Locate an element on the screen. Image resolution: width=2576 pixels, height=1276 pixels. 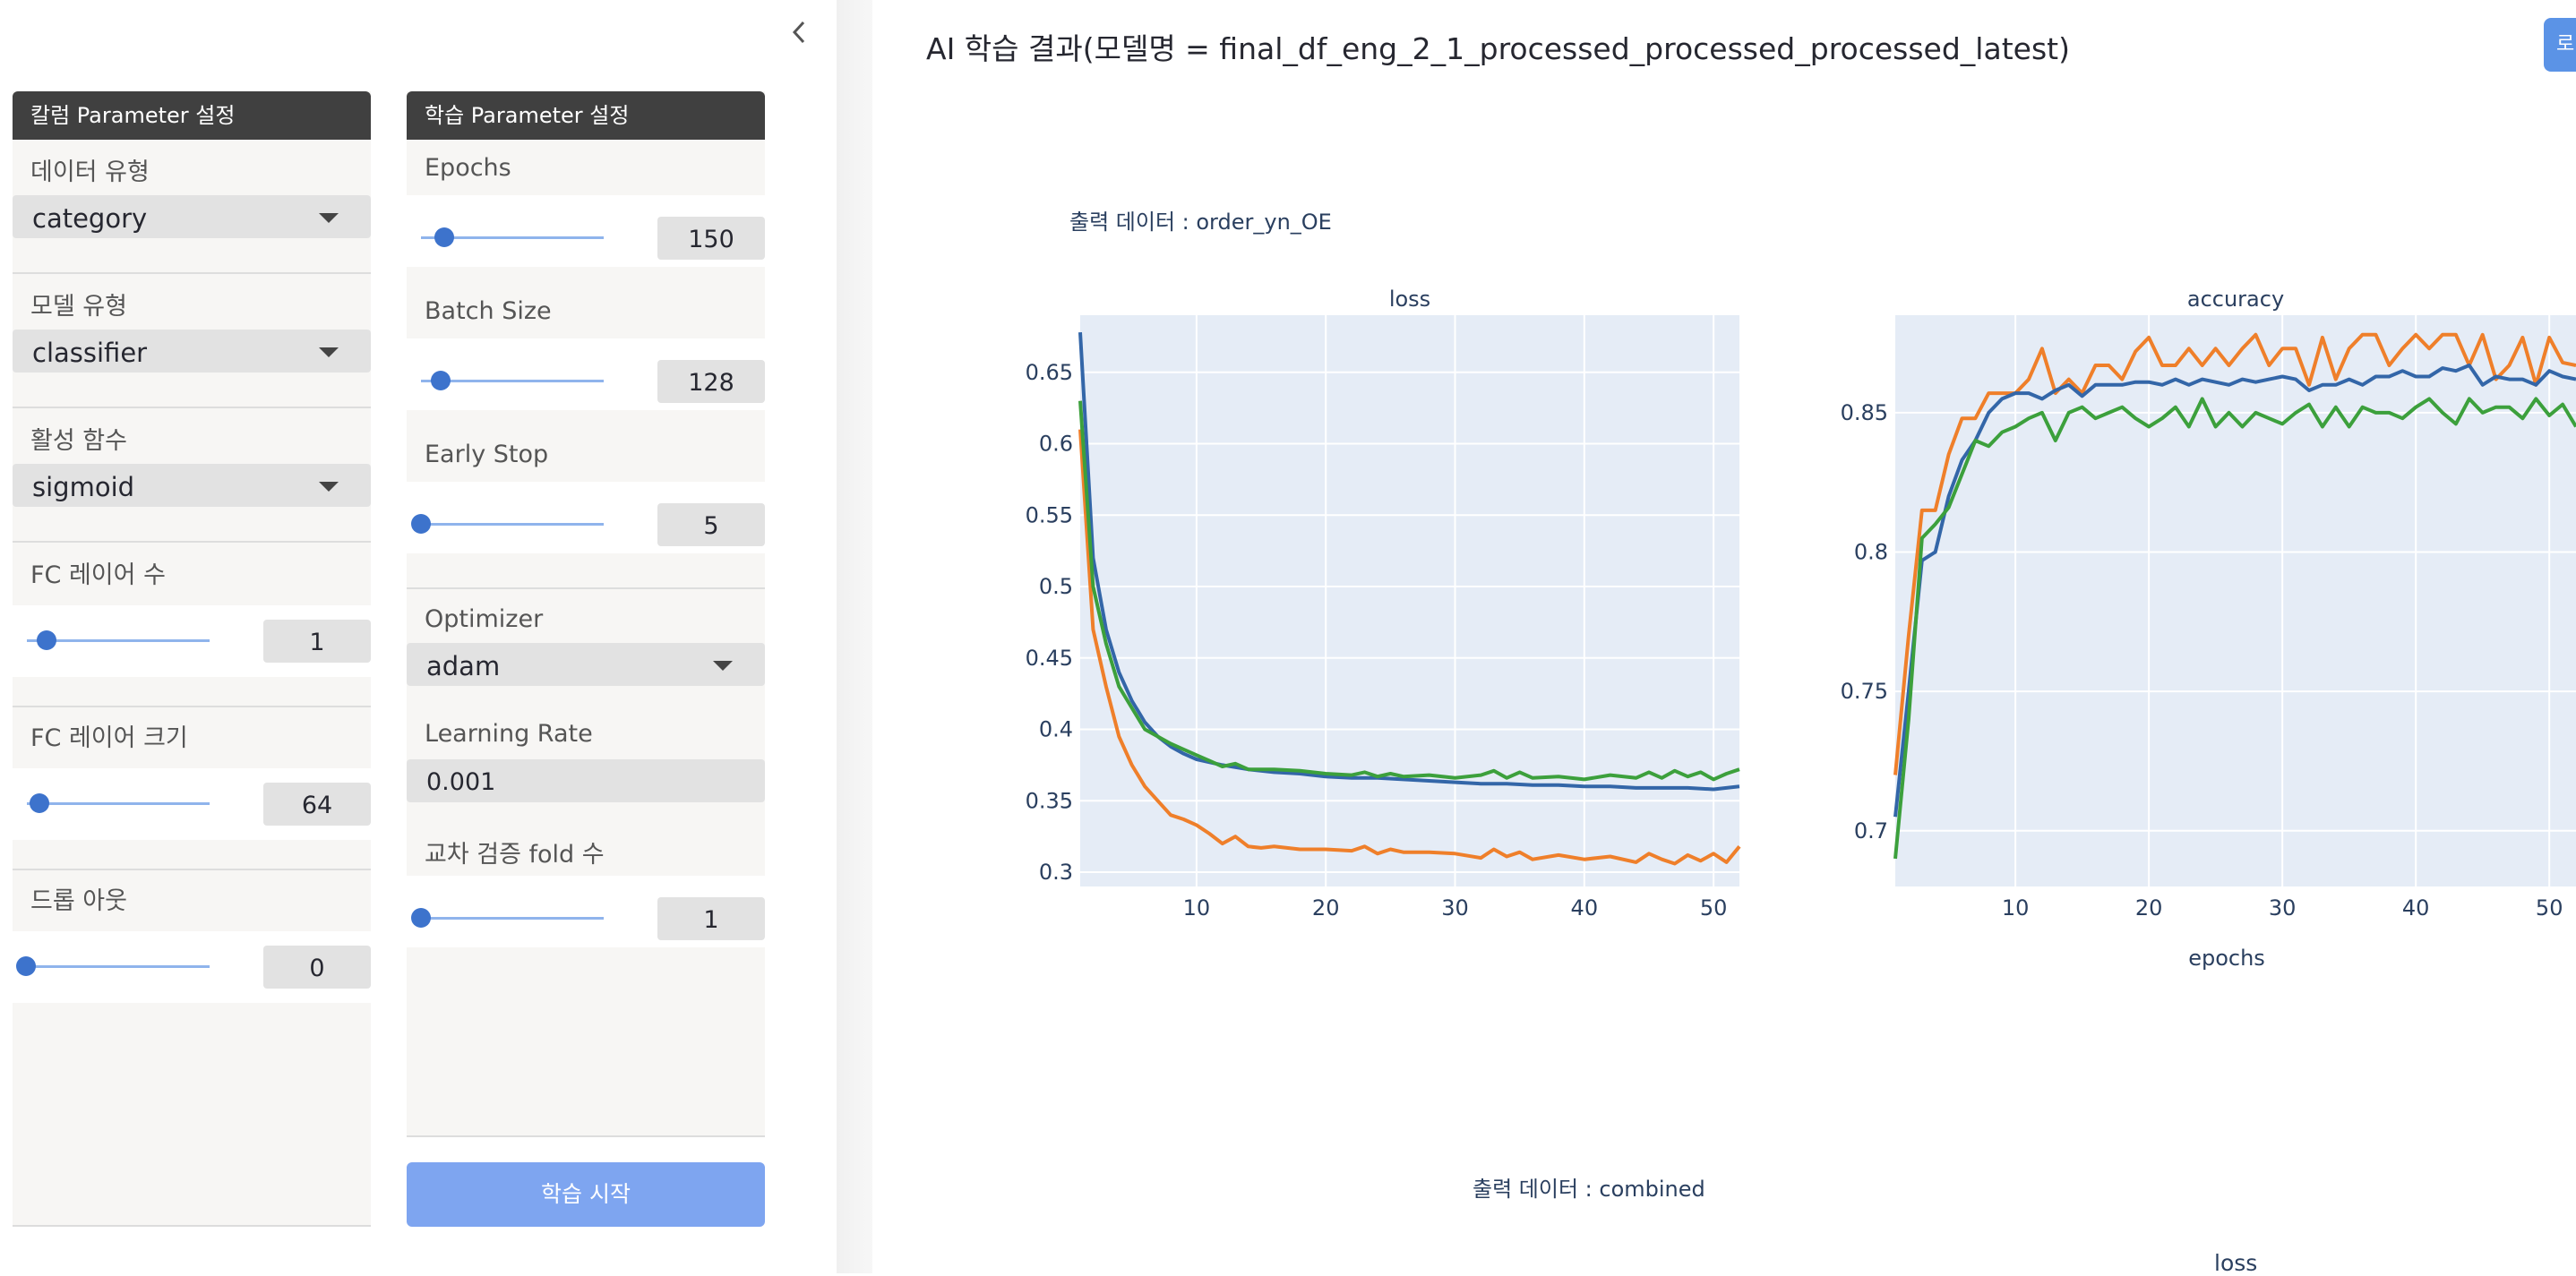
start-training-button: 학습 시작 is located at coordinates (586, 1194).